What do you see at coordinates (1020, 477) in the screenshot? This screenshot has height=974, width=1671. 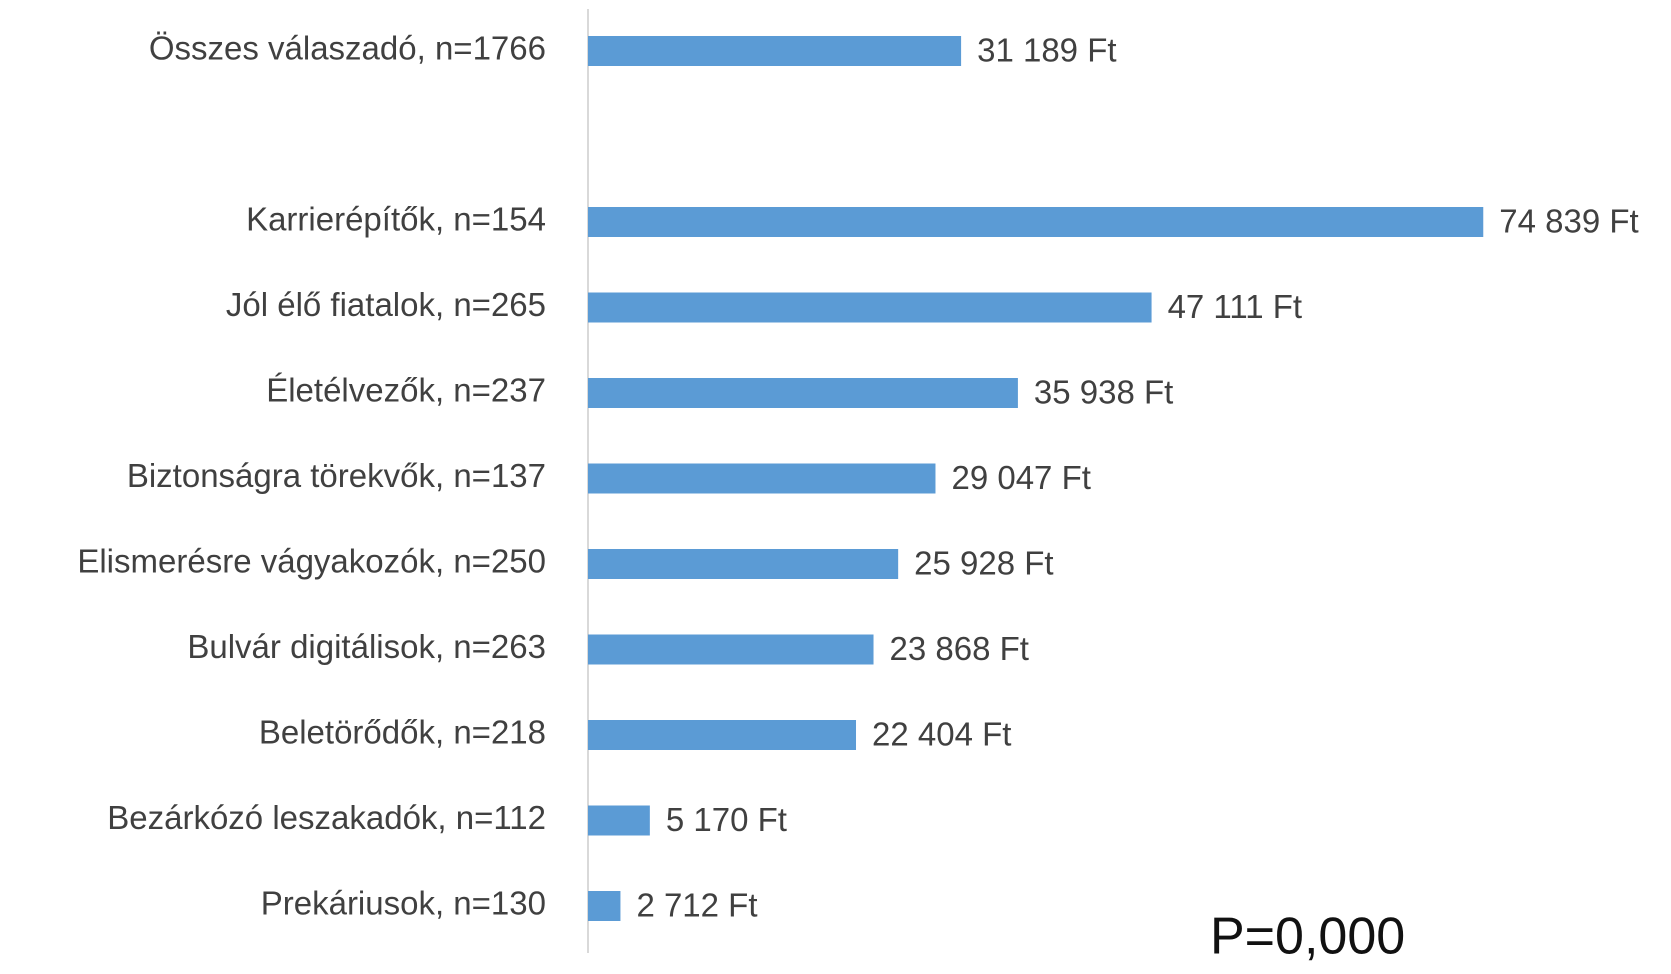 I see `data-label: 29 047 Ft` at bounding box center [1020, 477].